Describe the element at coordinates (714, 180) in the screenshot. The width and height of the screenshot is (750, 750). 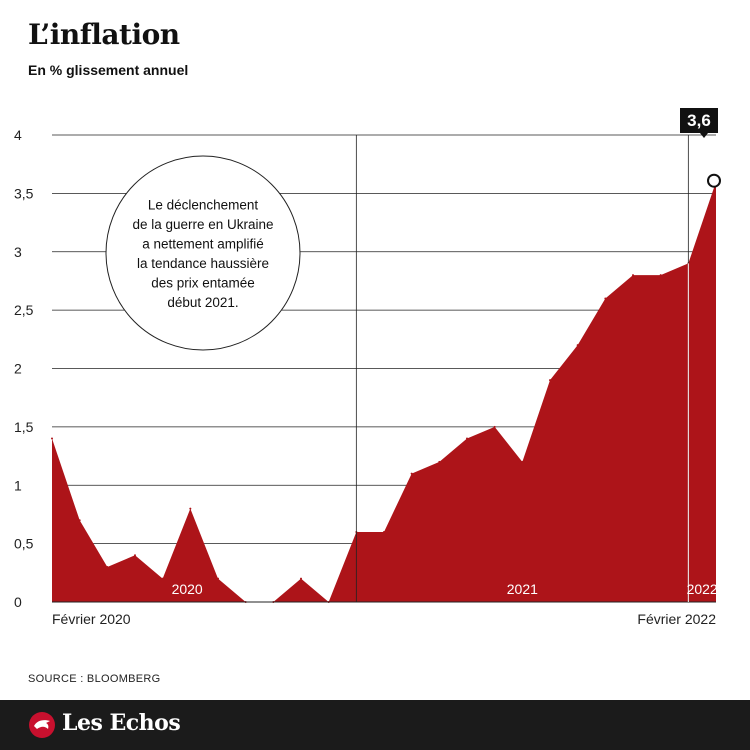
I see `last-value-marker` at that location.